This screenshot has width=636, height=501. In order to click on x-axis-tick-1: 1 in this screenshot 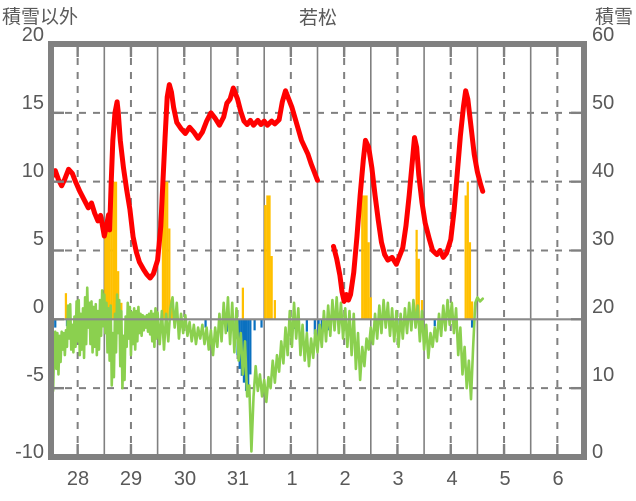, I will do `click(292, 479)`.